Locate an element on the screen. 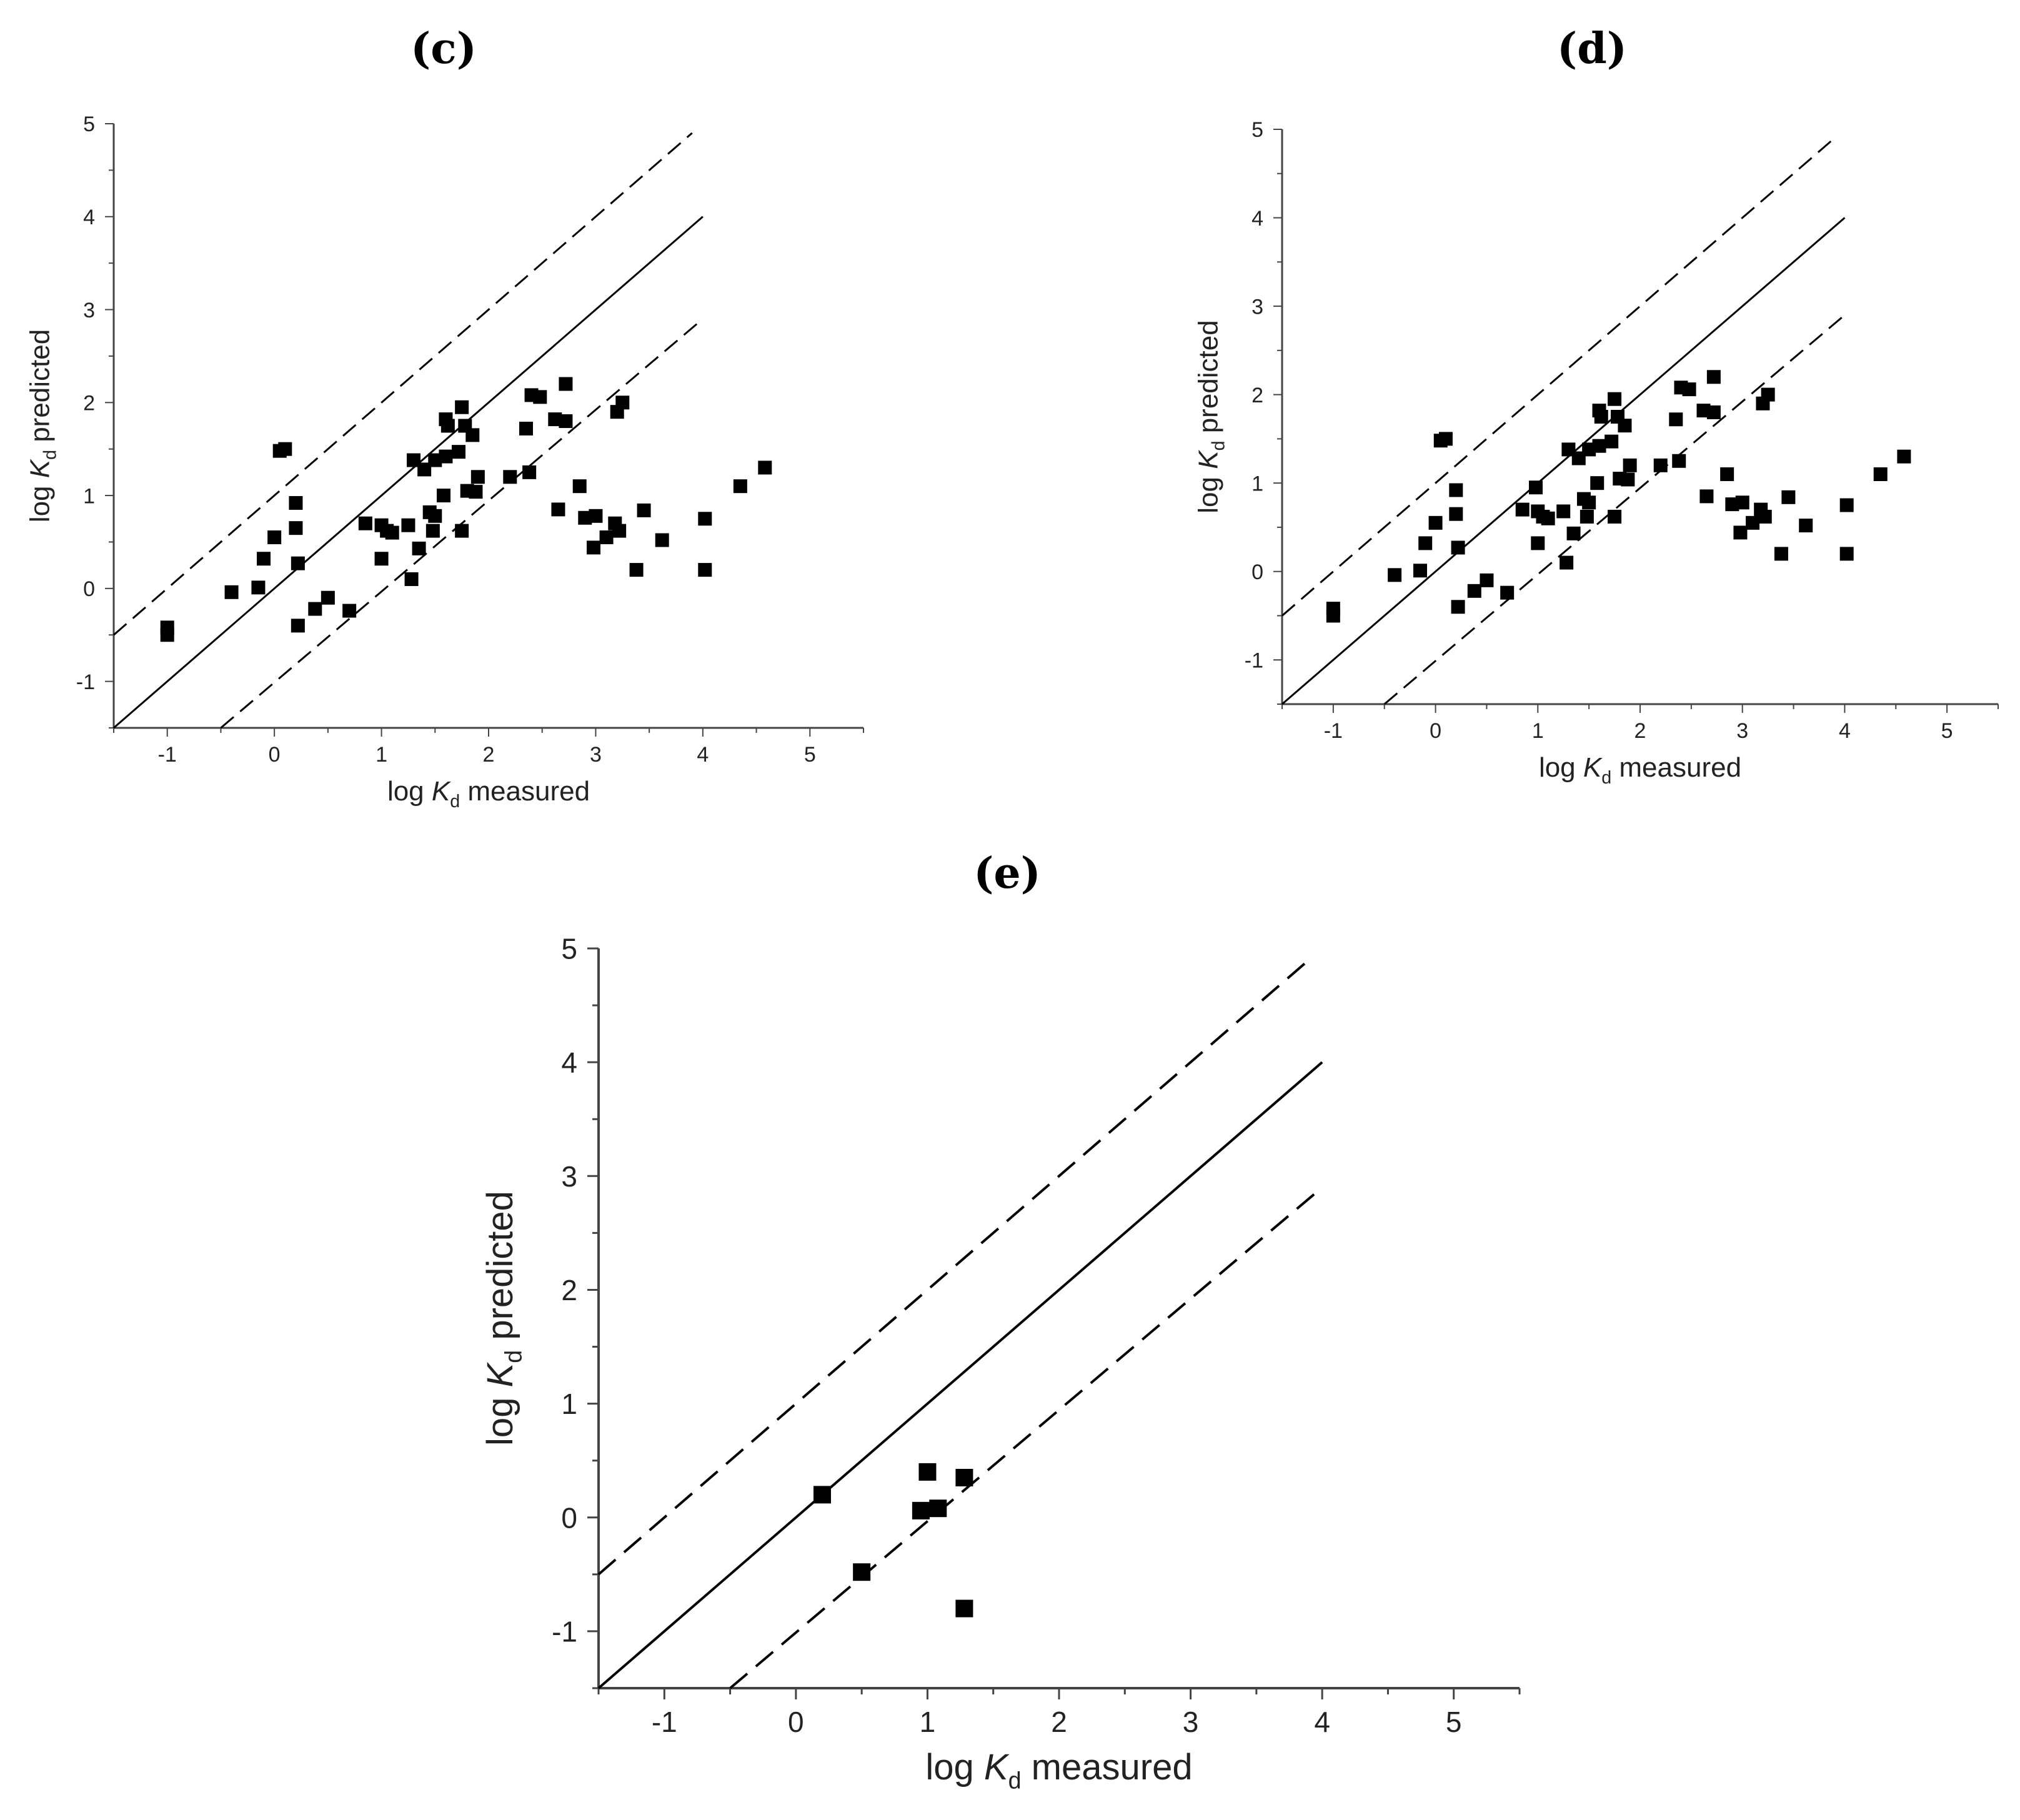 The image size is (2020, 1820). y-axis-label: log Kd predicted is located at coordinates (42, 425).